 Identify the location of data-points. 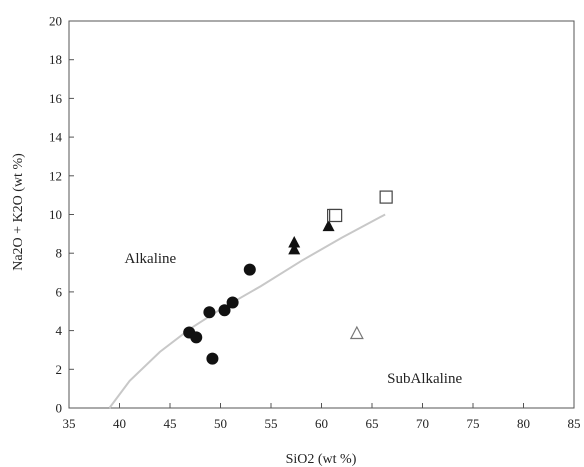
(288, 277).